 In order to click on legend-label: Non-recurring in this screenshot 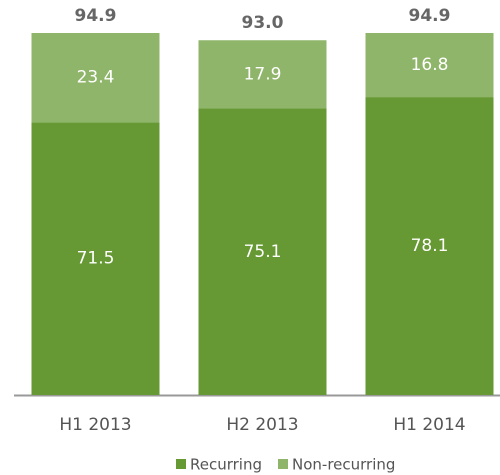, I will do `click(343, 465)`.